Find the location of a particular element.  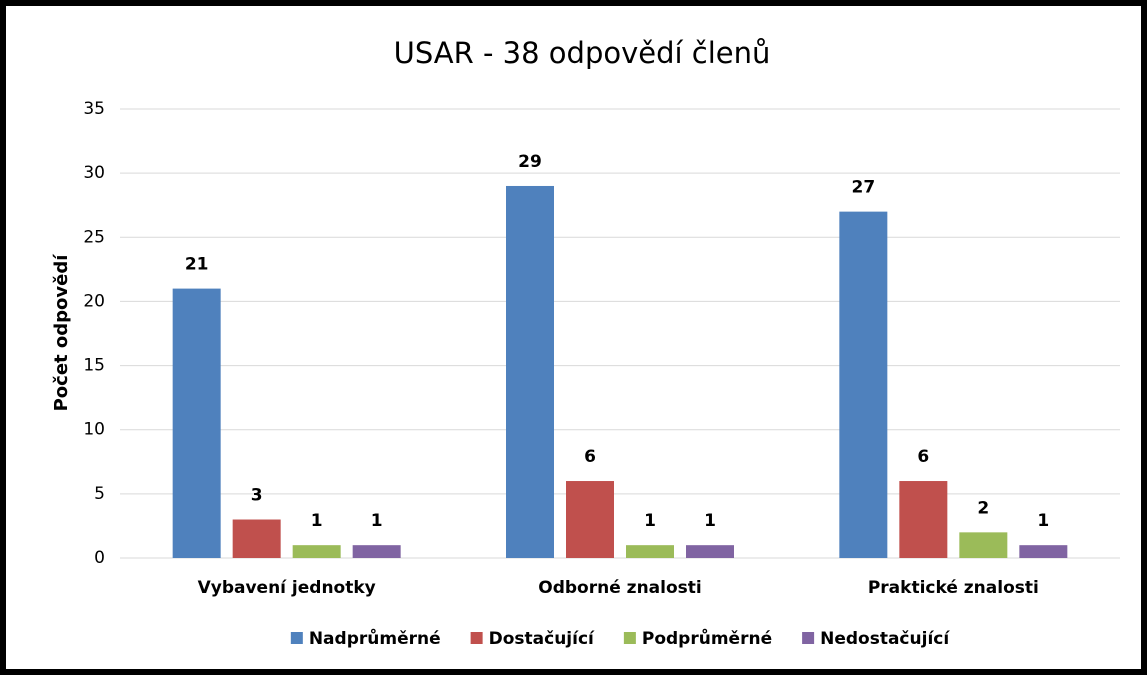

y-tick-label: 30 is located at coordinates (94, 173).